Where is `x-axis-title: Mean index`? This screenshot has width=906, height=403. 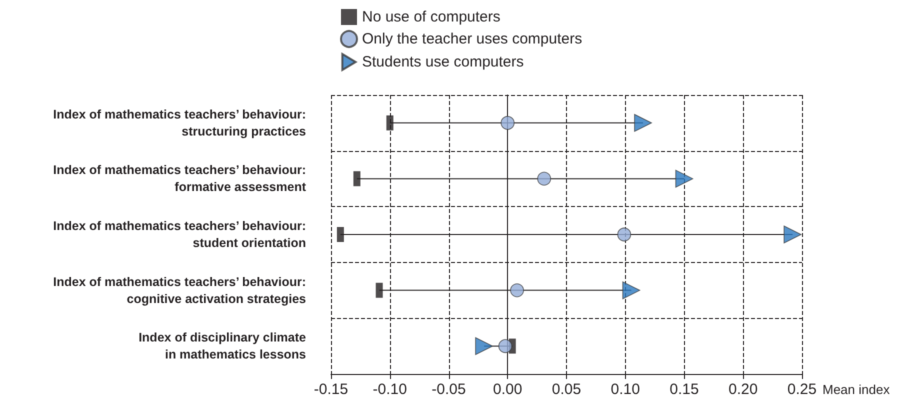 x-axis-title: Mean index is located at coordinates (856, 389).